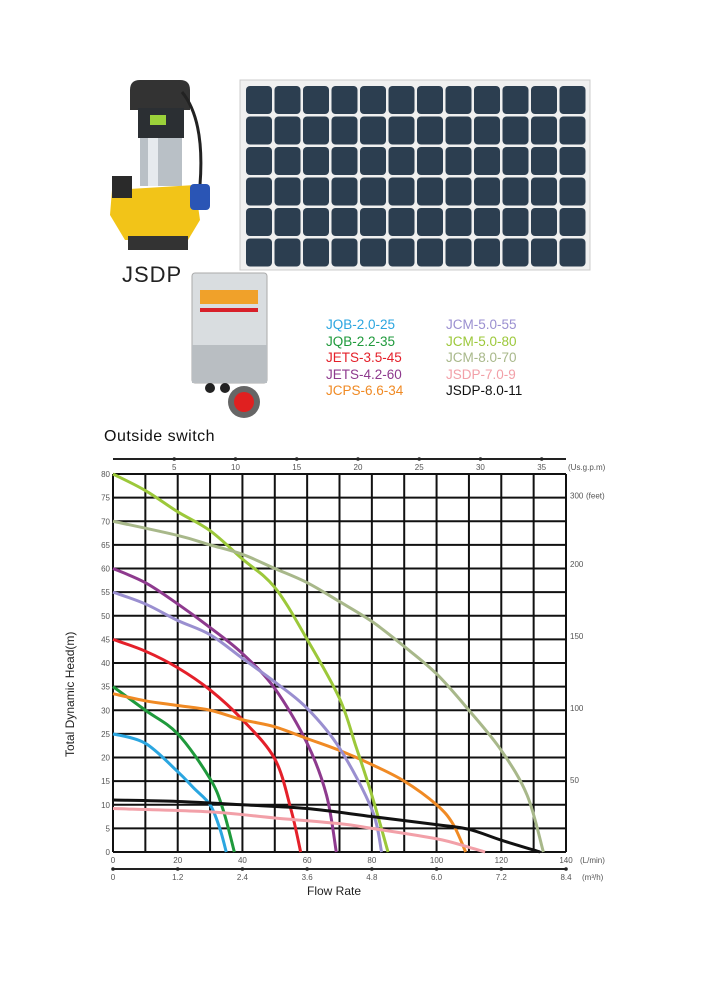 This screenshot has width=709, height=992. What do you see at coordinates (481, 341) in the screenshot?
I see `legend-item: JCM-5.0-80` at bounding box center [481, 341].